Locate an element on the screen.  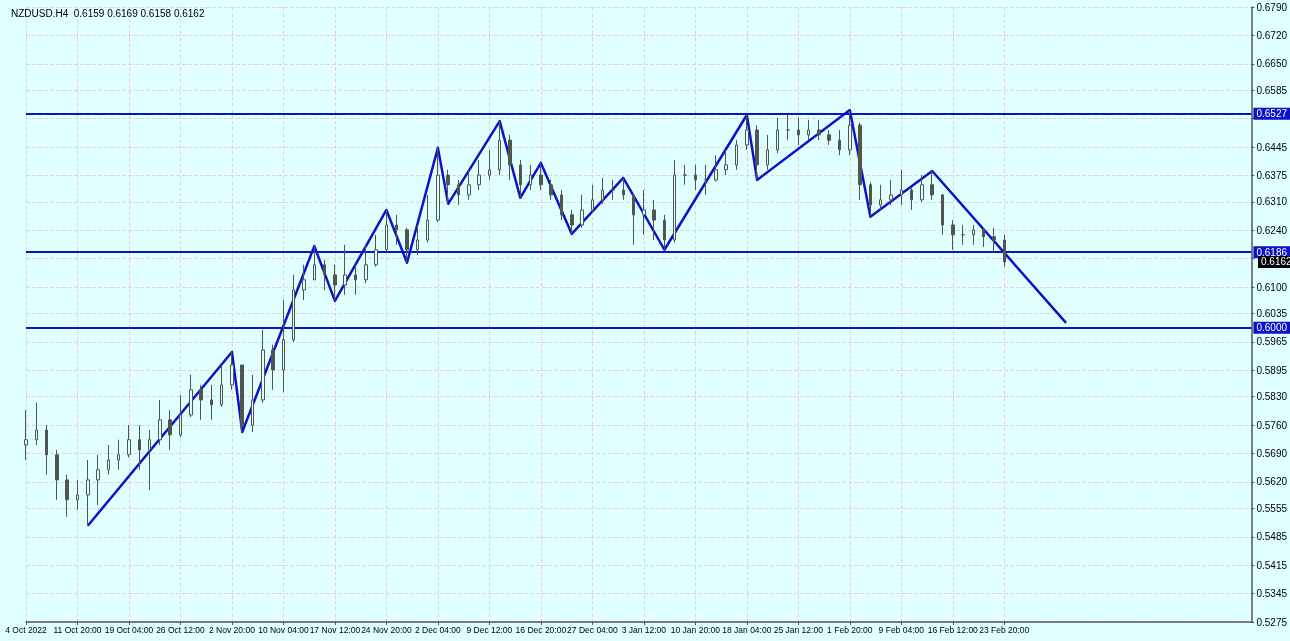
x-tick-label: 25 Jan 12:00 is located at coordinates (798, 629).